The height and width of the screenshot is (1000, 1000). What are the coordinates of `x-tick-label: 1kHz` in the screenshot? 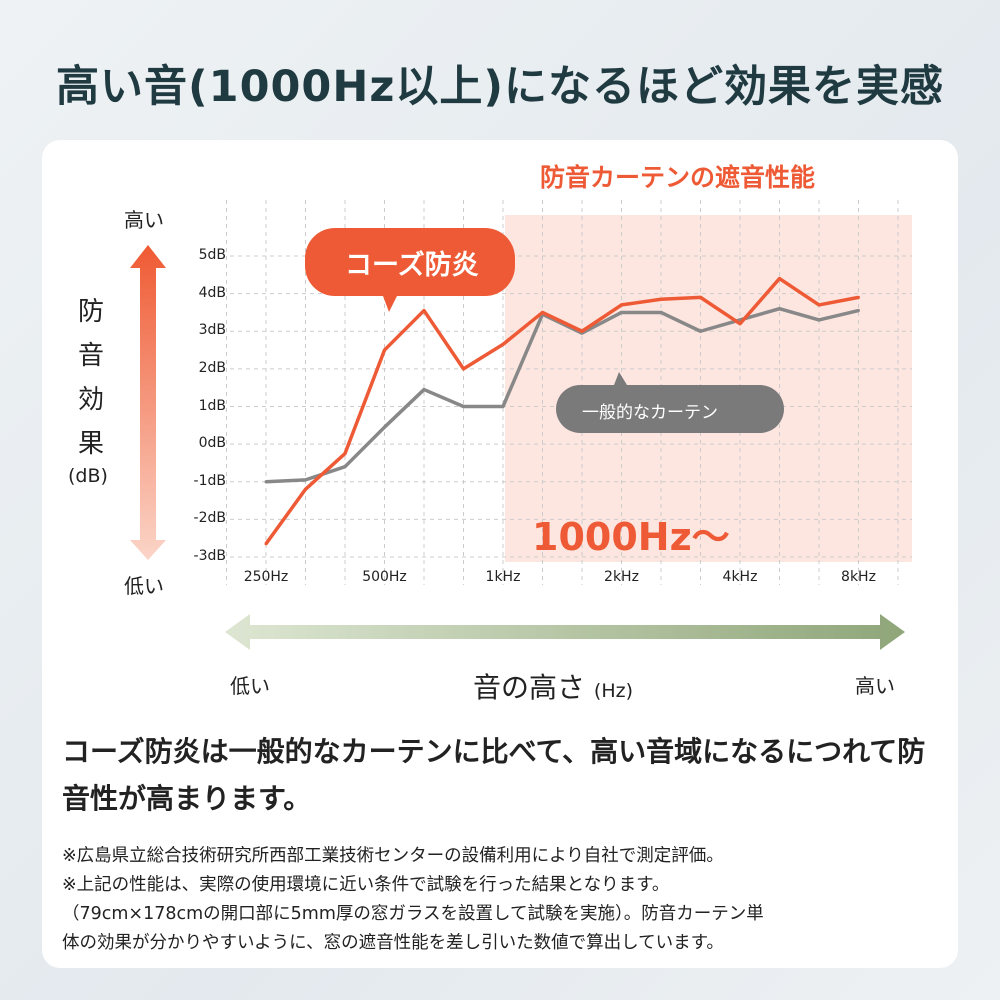 It's located at (503, 577).